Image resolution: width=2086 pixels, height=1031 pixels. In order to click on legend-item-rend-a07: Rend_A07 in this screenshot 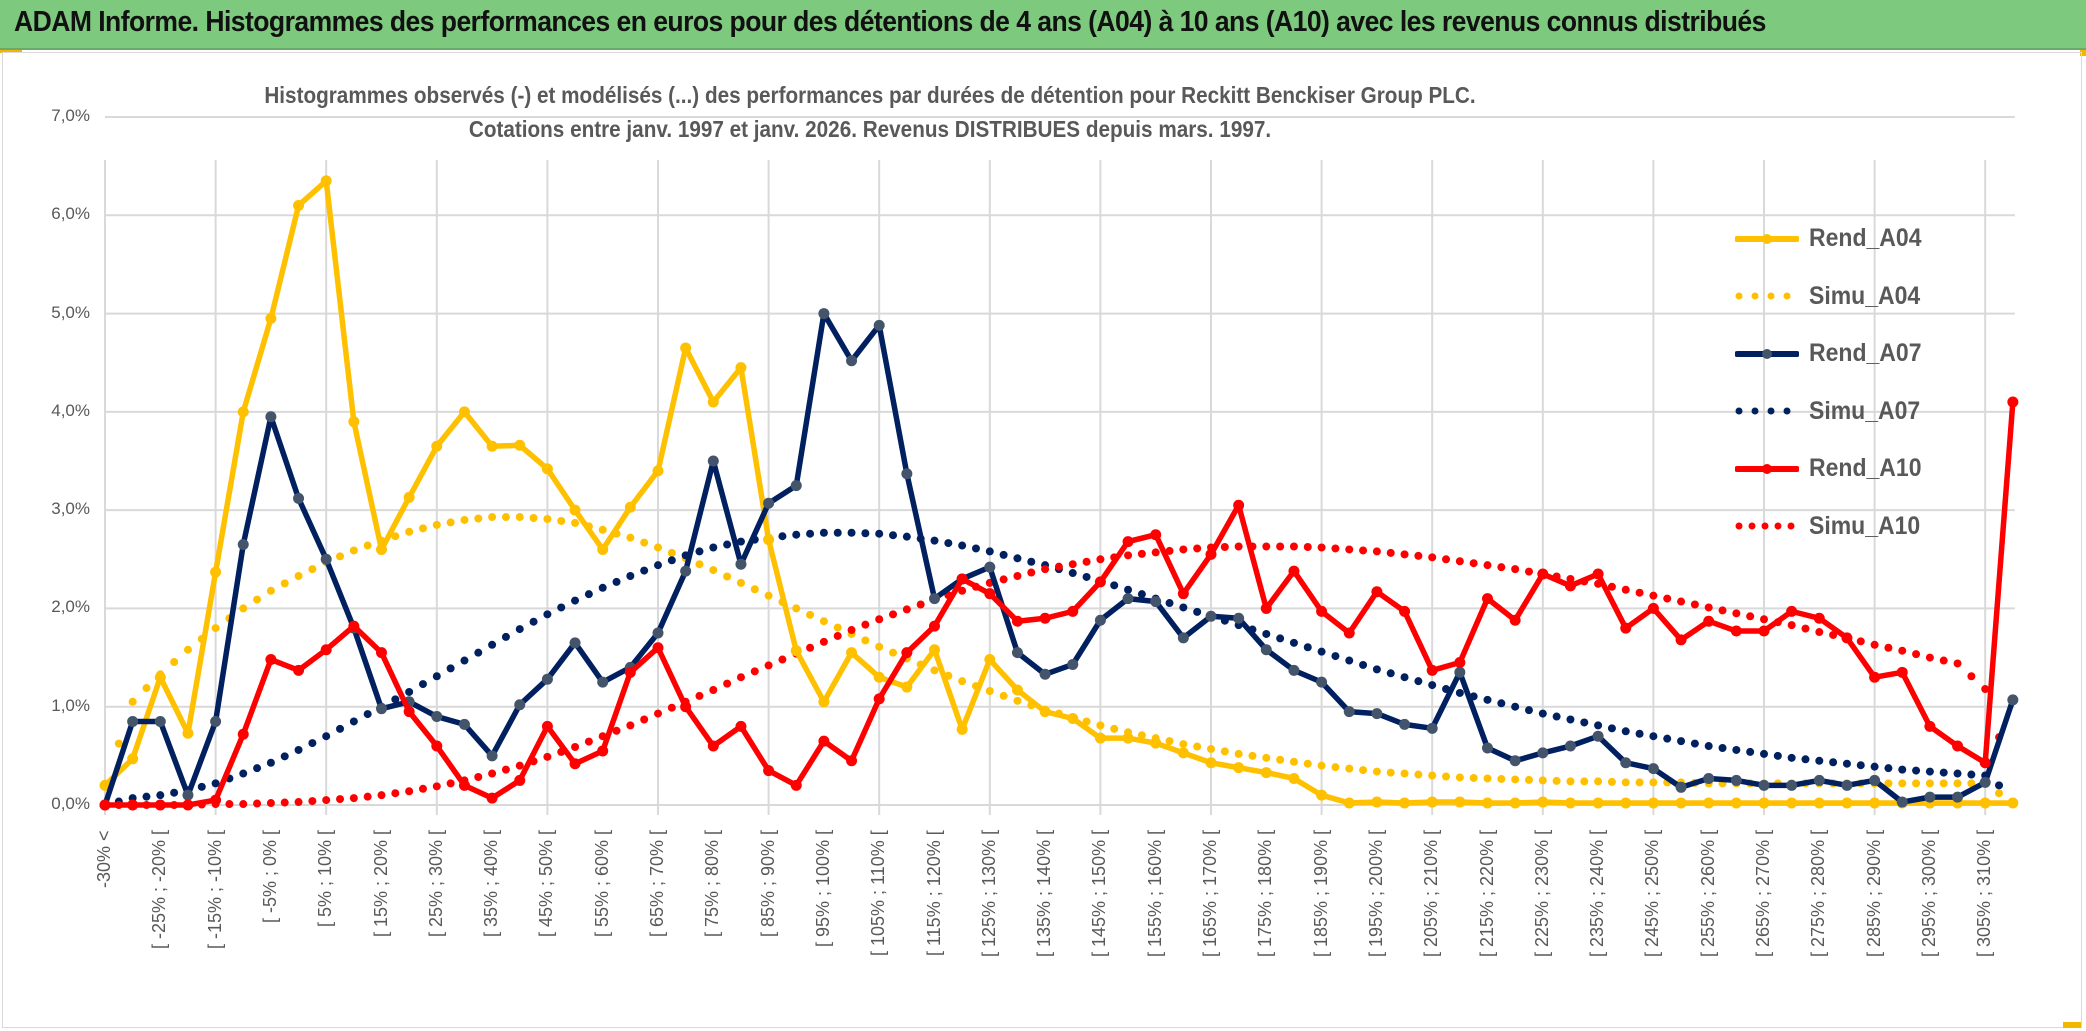, I will do `click(1855, 354)`.